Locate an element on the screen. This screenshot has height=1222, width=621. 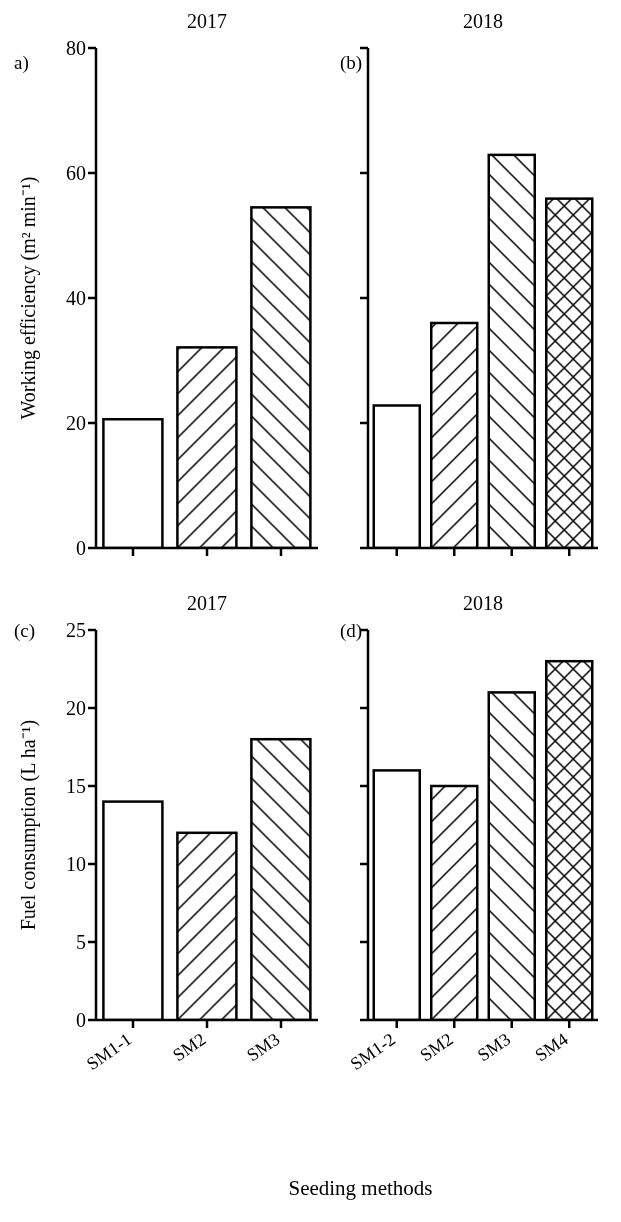
y-tick-label: 5 is located at coordinates (81, 942).